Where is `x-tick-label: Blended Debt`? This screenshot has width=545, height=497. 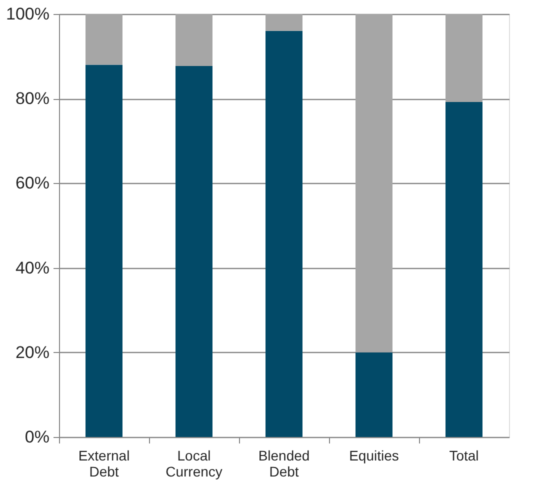 x-tick-label: Blended Debt is located at coordinates (284, 464).